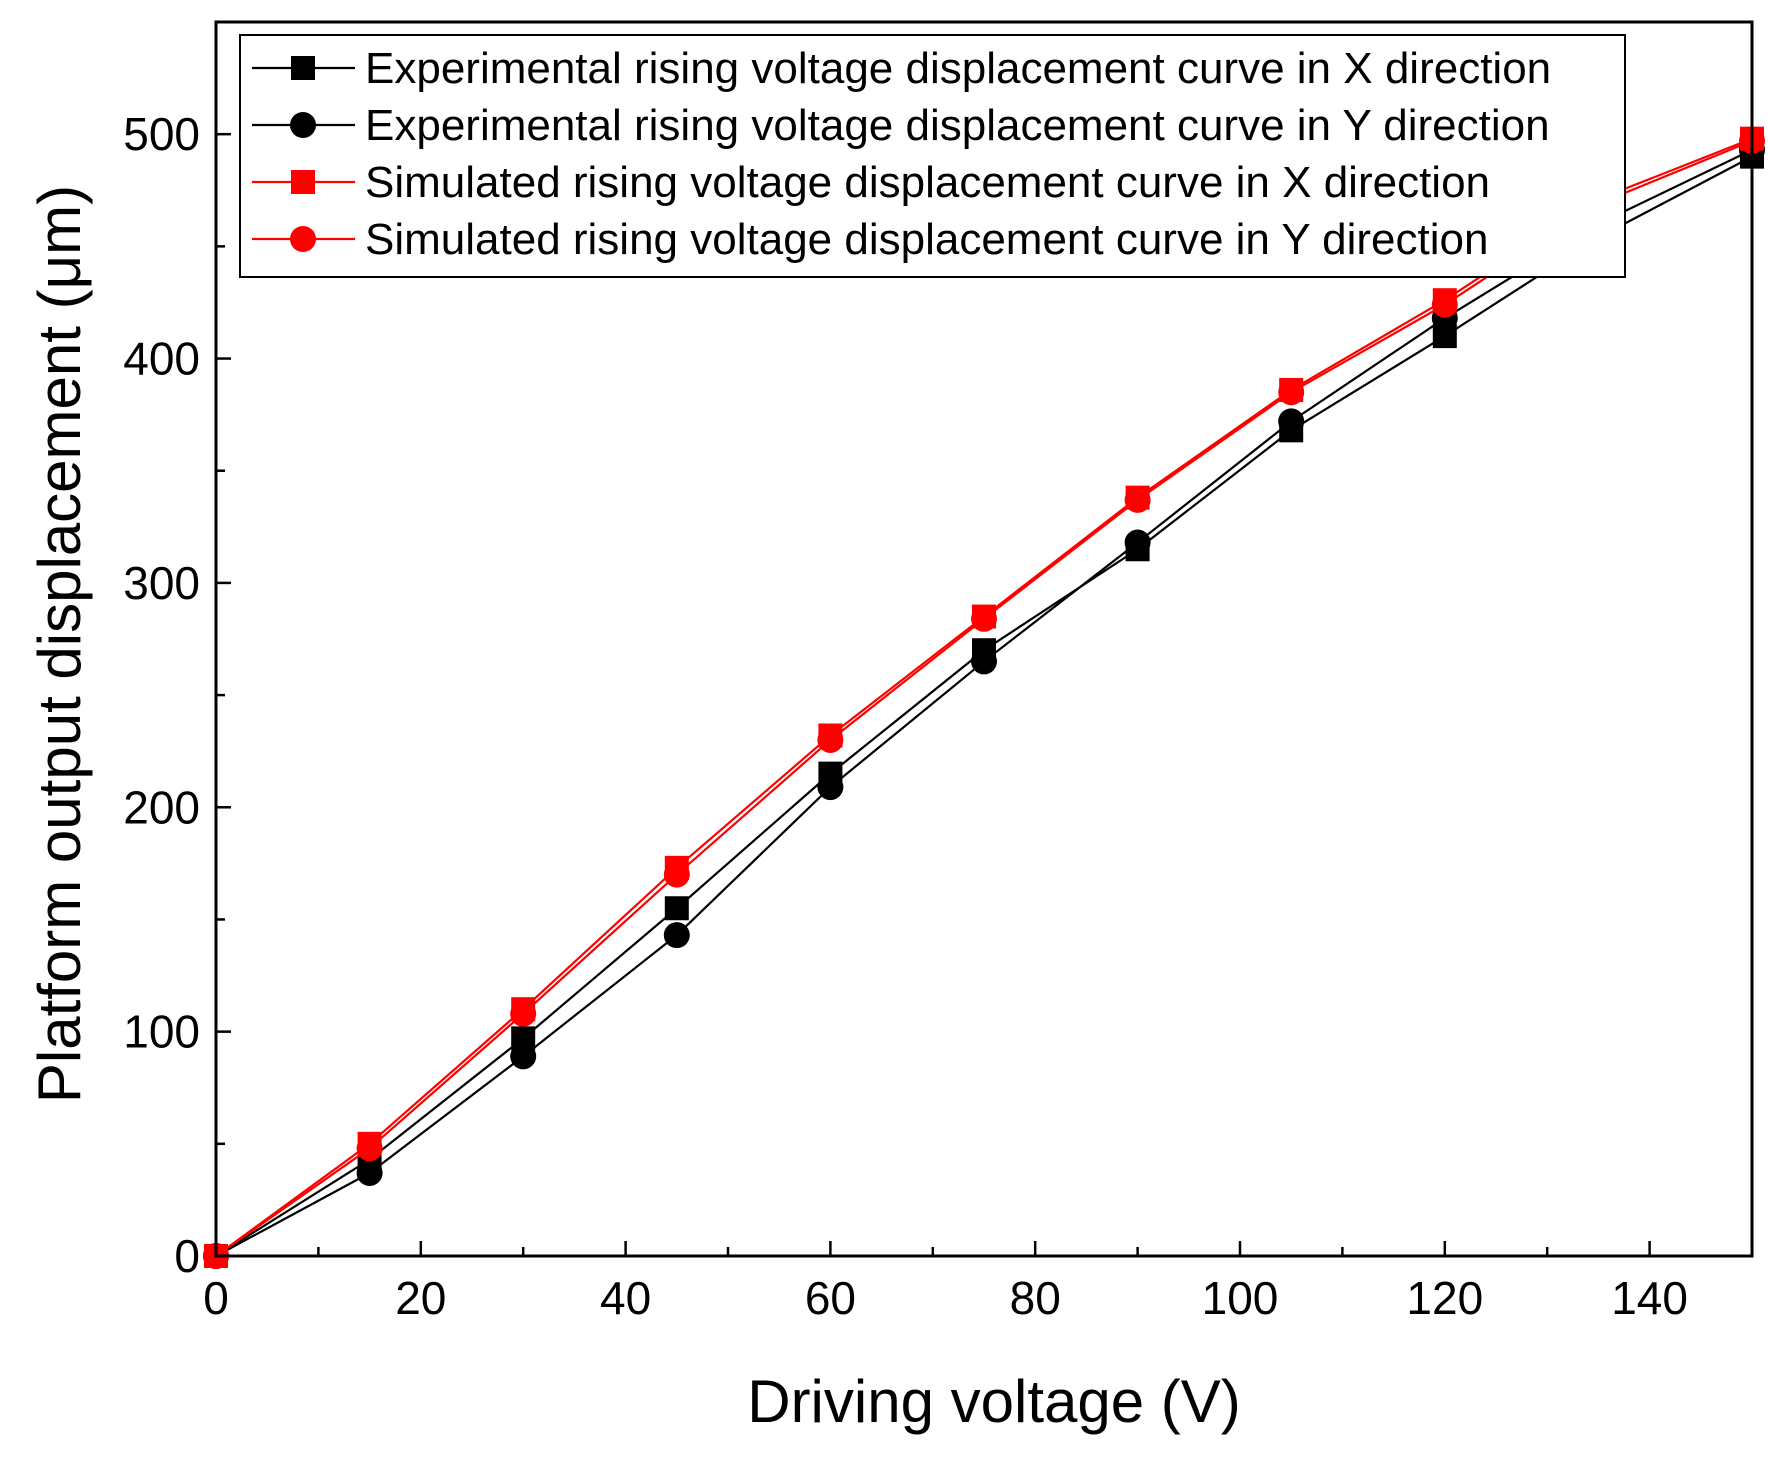  What do you see at coordinates (1240, 1298) in the screenshot?
I see `x-tick-label: 100` at bounding box center [1240, 1298].